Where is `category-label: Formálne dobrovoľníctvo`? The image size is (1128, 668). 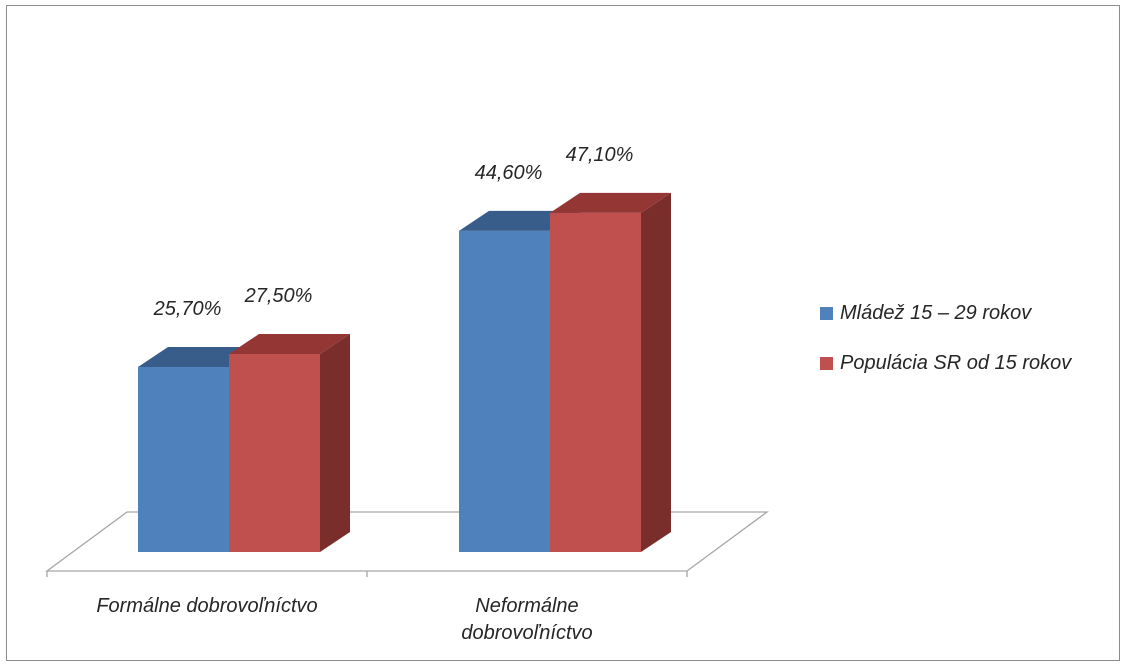
category-label: Formálne dobrovoľníctvo is located at coordinates (206, 606).